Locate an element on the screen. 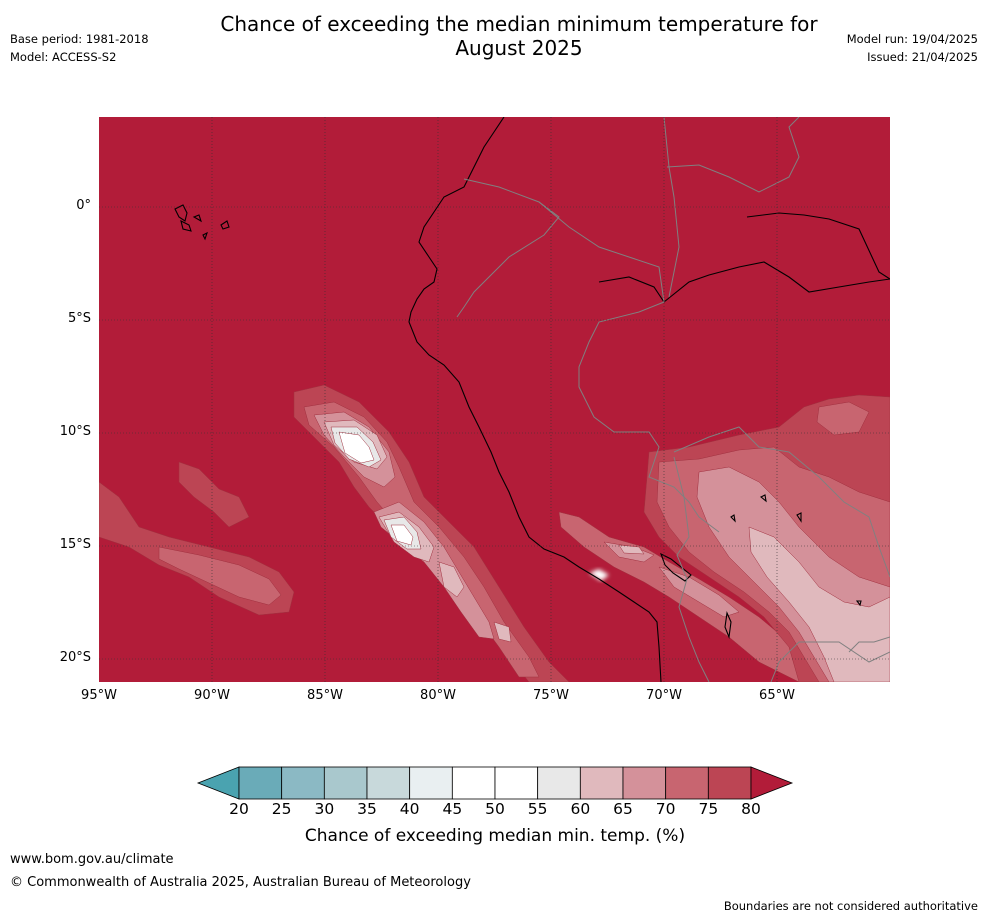 Image resolution: width=988 pixels, height=919 pixels. border-colombia-ecuador is located at coordinates (508, 248).